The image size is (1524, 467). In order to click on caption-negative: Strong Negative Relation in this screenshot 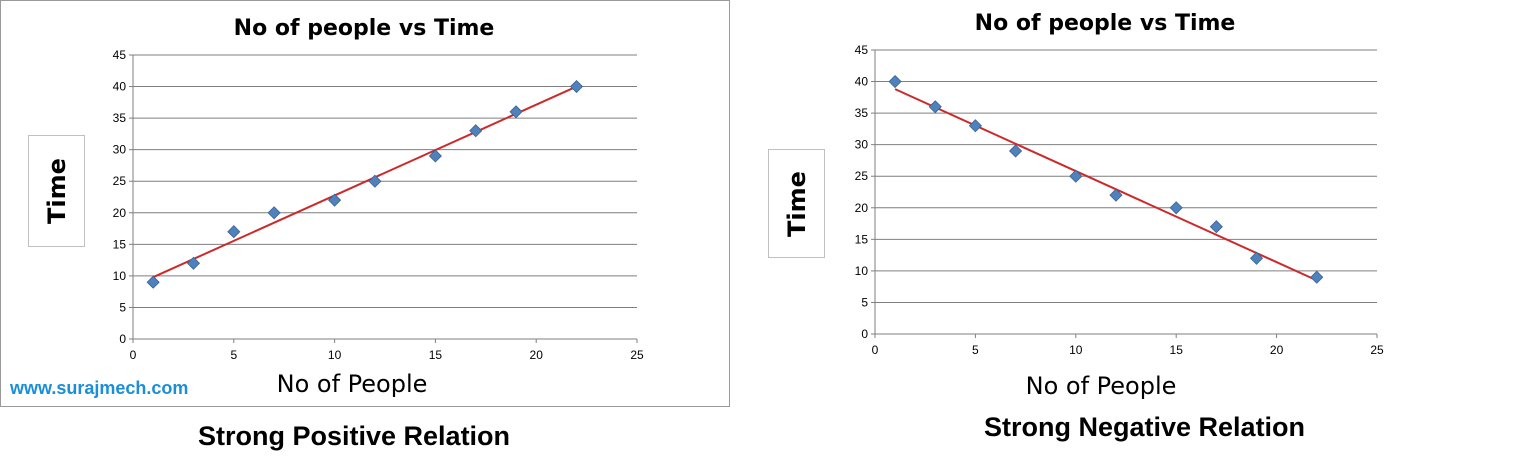, I will do `click(1145, 427)`.